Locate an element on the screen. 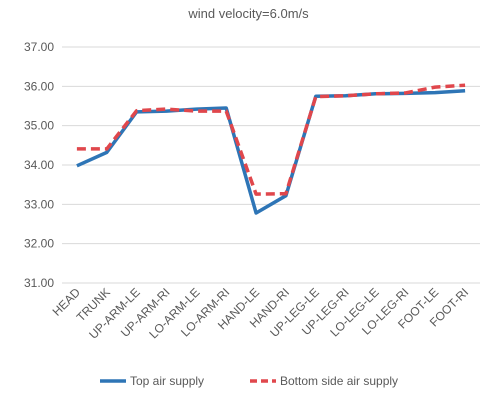 This screenshot has width=497, height=401. legend-label: Bottom side air supply is located at coordinates (339, 381).